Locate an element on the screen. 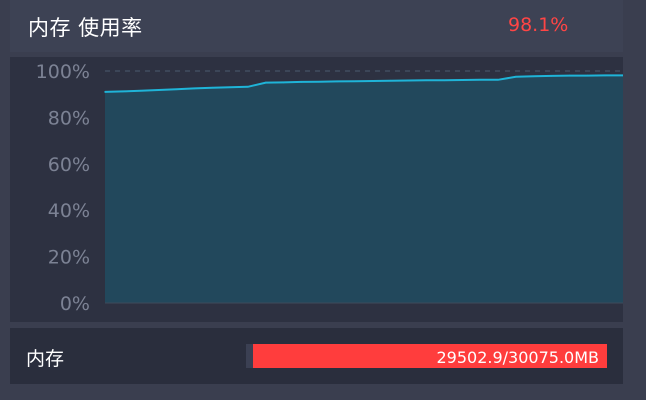 This screenshot has height=400, width=646. memory-progress-track: 29502.9/30075.0MB is located at coordinates (426, 356).